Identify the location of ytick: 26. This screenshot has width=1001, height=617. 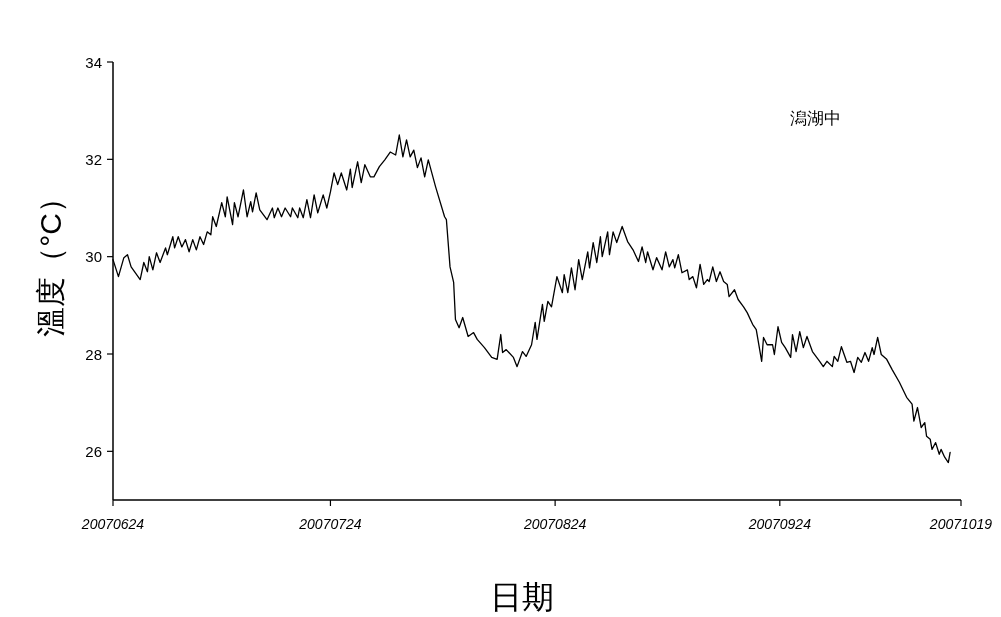
(93, 451).